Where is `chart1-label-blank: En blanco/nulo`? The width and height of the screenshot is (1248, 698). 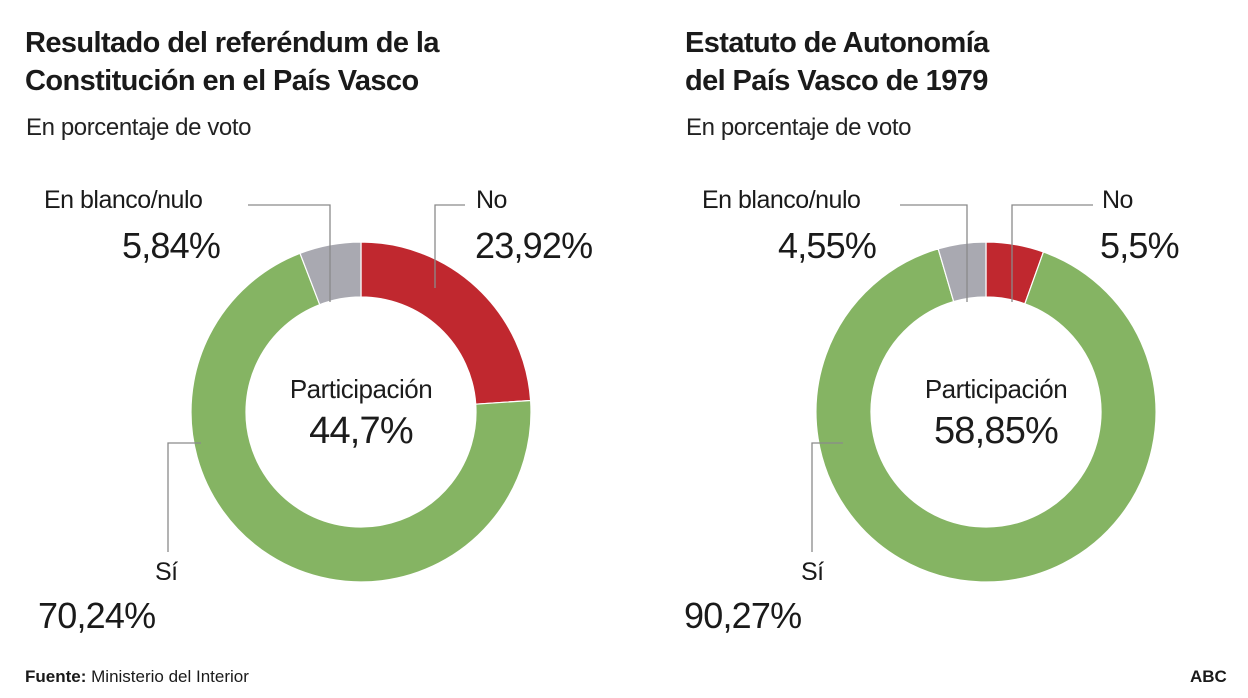
chart1-label-blank: En blanco/nulo is located at coordinates (123, 200).